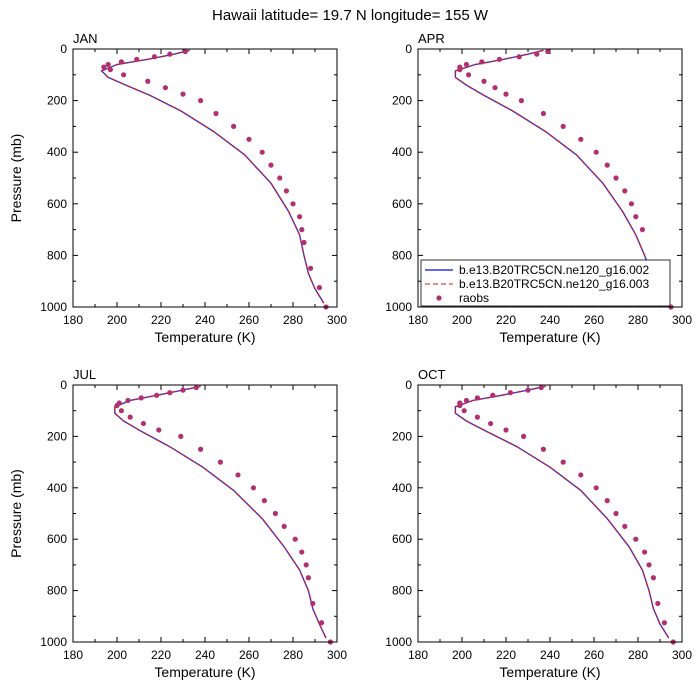  What do you see at coordinates (432, 374) in the screenshot?
I see `panel-label-oct: OCT` at bounding box center [432, 374].